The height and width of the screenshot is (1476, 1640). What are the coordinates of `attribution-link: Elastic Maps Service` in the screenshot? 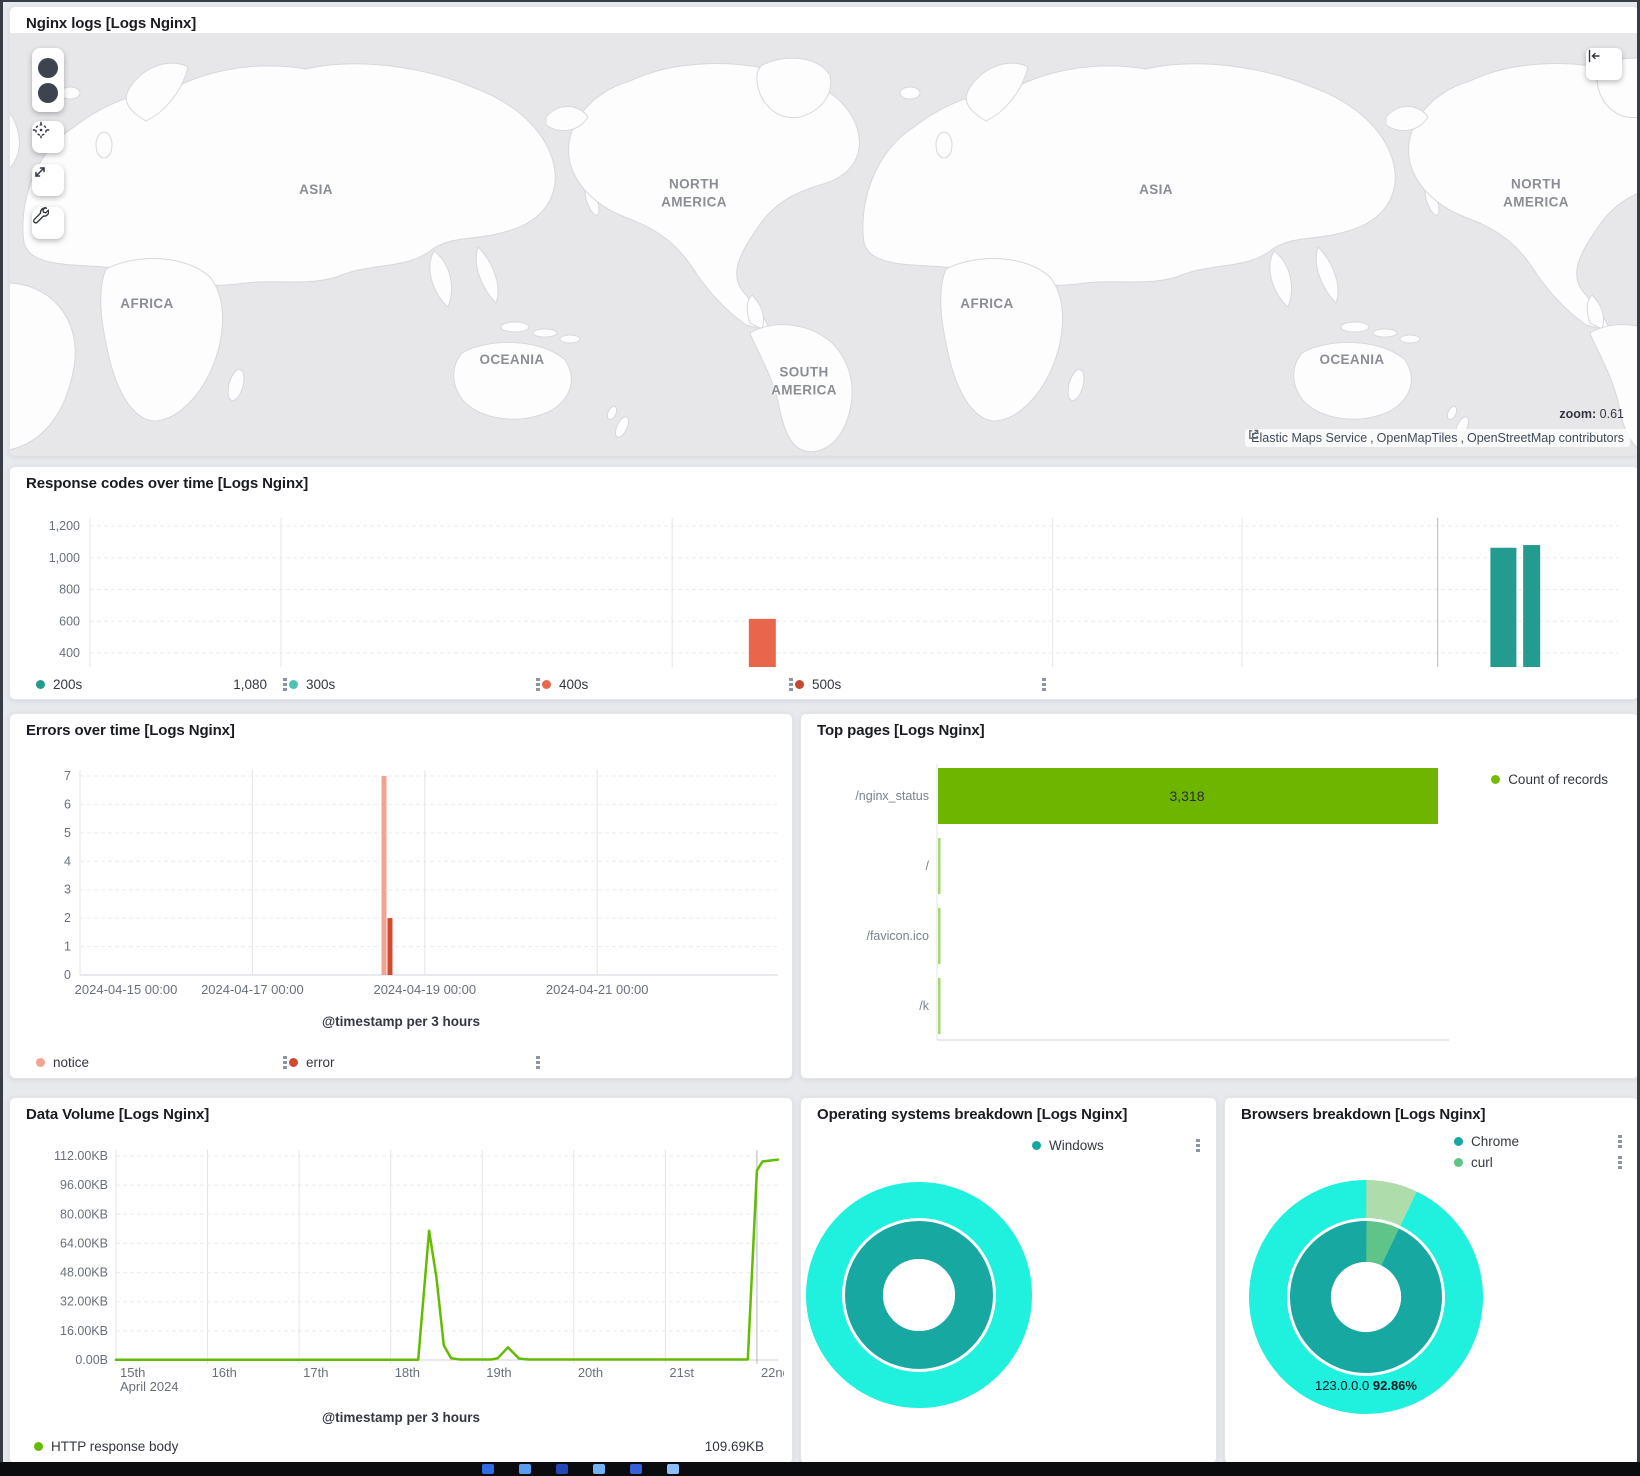 It's located at (1309, 438).